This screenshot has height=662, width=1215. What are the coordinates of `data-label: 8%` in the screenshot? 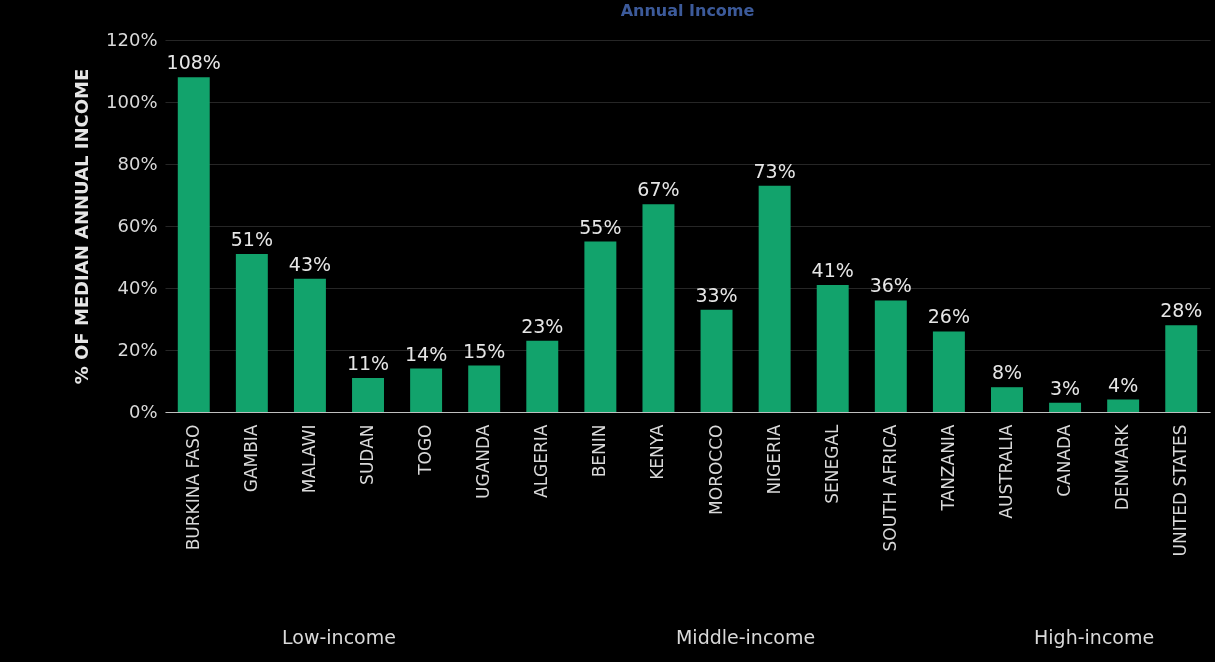 It's located at (1007, 372).